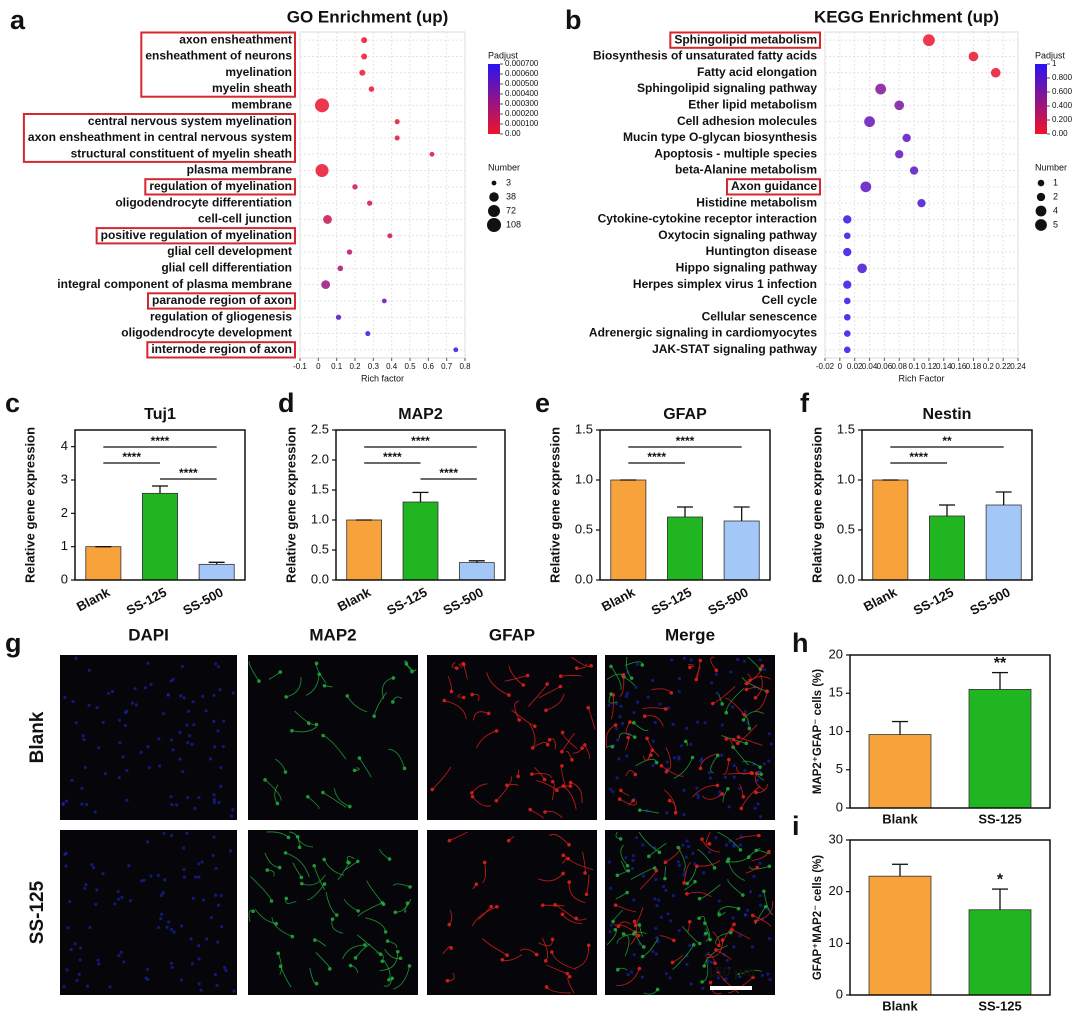 The width and height of the screenshot is (1080, 1016). Describe the element at coordinates (1054, 63) in the screenshot. I see `colorbar-label: 1` at that location.